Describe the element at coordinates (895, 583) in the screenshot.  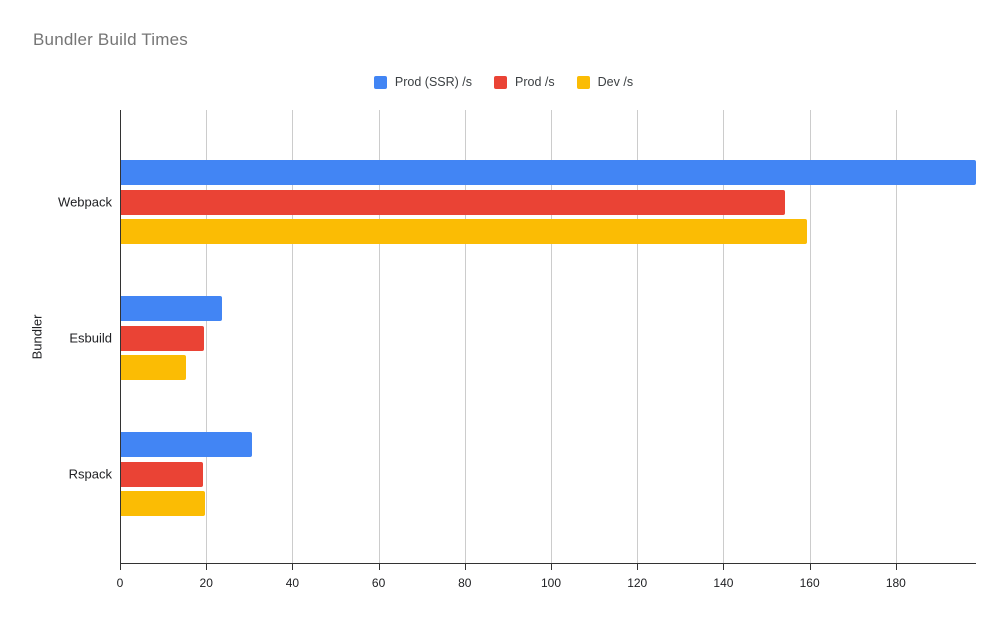
I see `x-tick-label: 180` at that location.